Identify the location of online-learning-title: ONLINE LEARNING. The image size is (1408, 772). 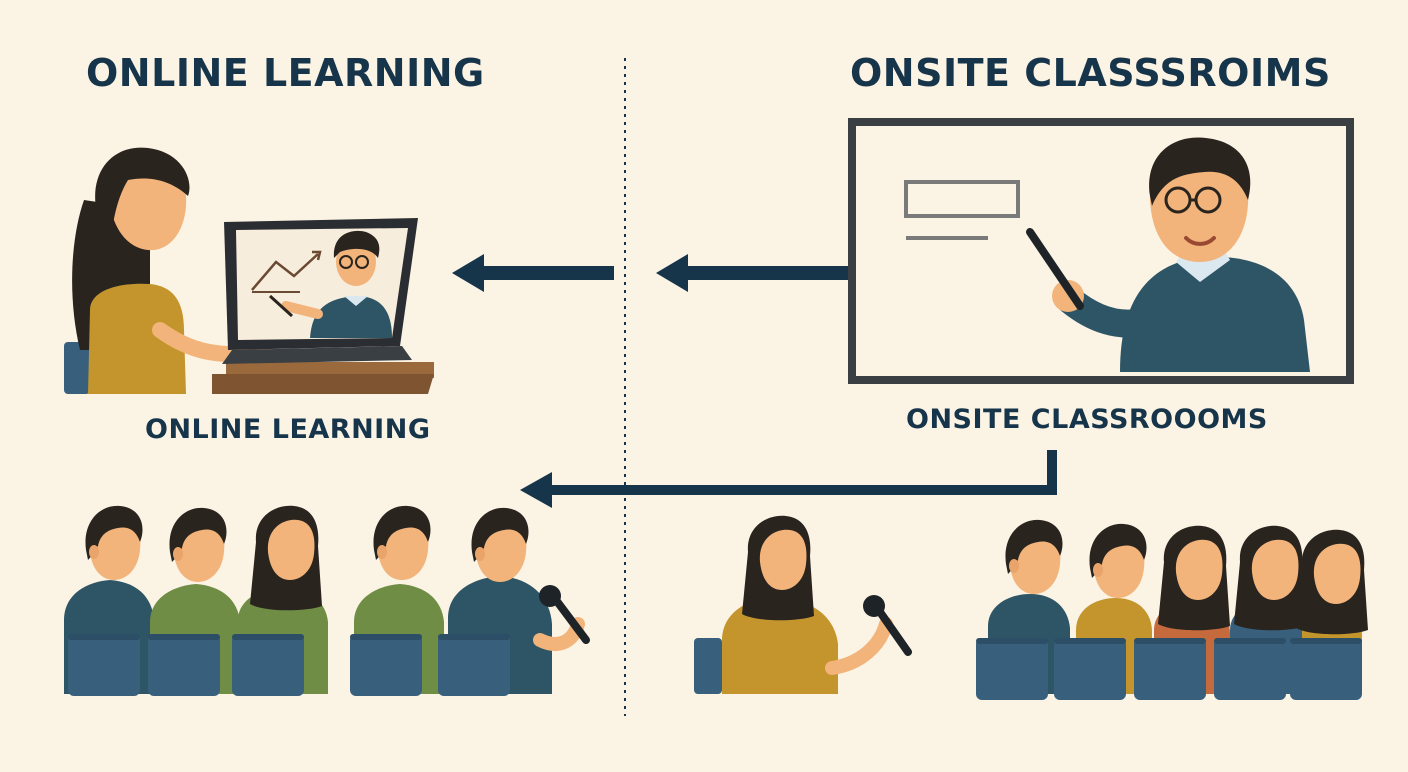
(285, 73).